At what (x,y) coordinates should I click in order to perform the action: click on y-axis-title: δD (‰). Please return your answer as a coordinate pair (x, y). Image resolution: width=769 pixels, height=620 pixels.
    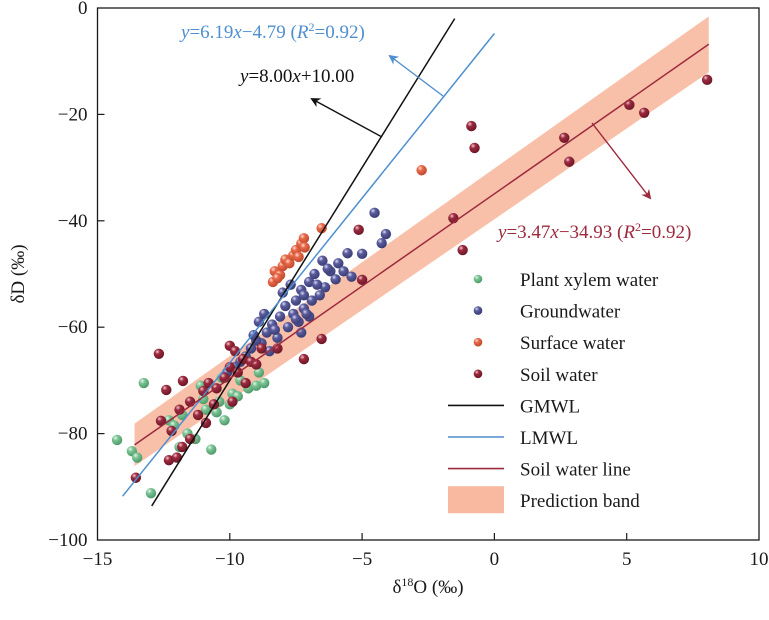
    Looking at the image, I should click on (18, 273).